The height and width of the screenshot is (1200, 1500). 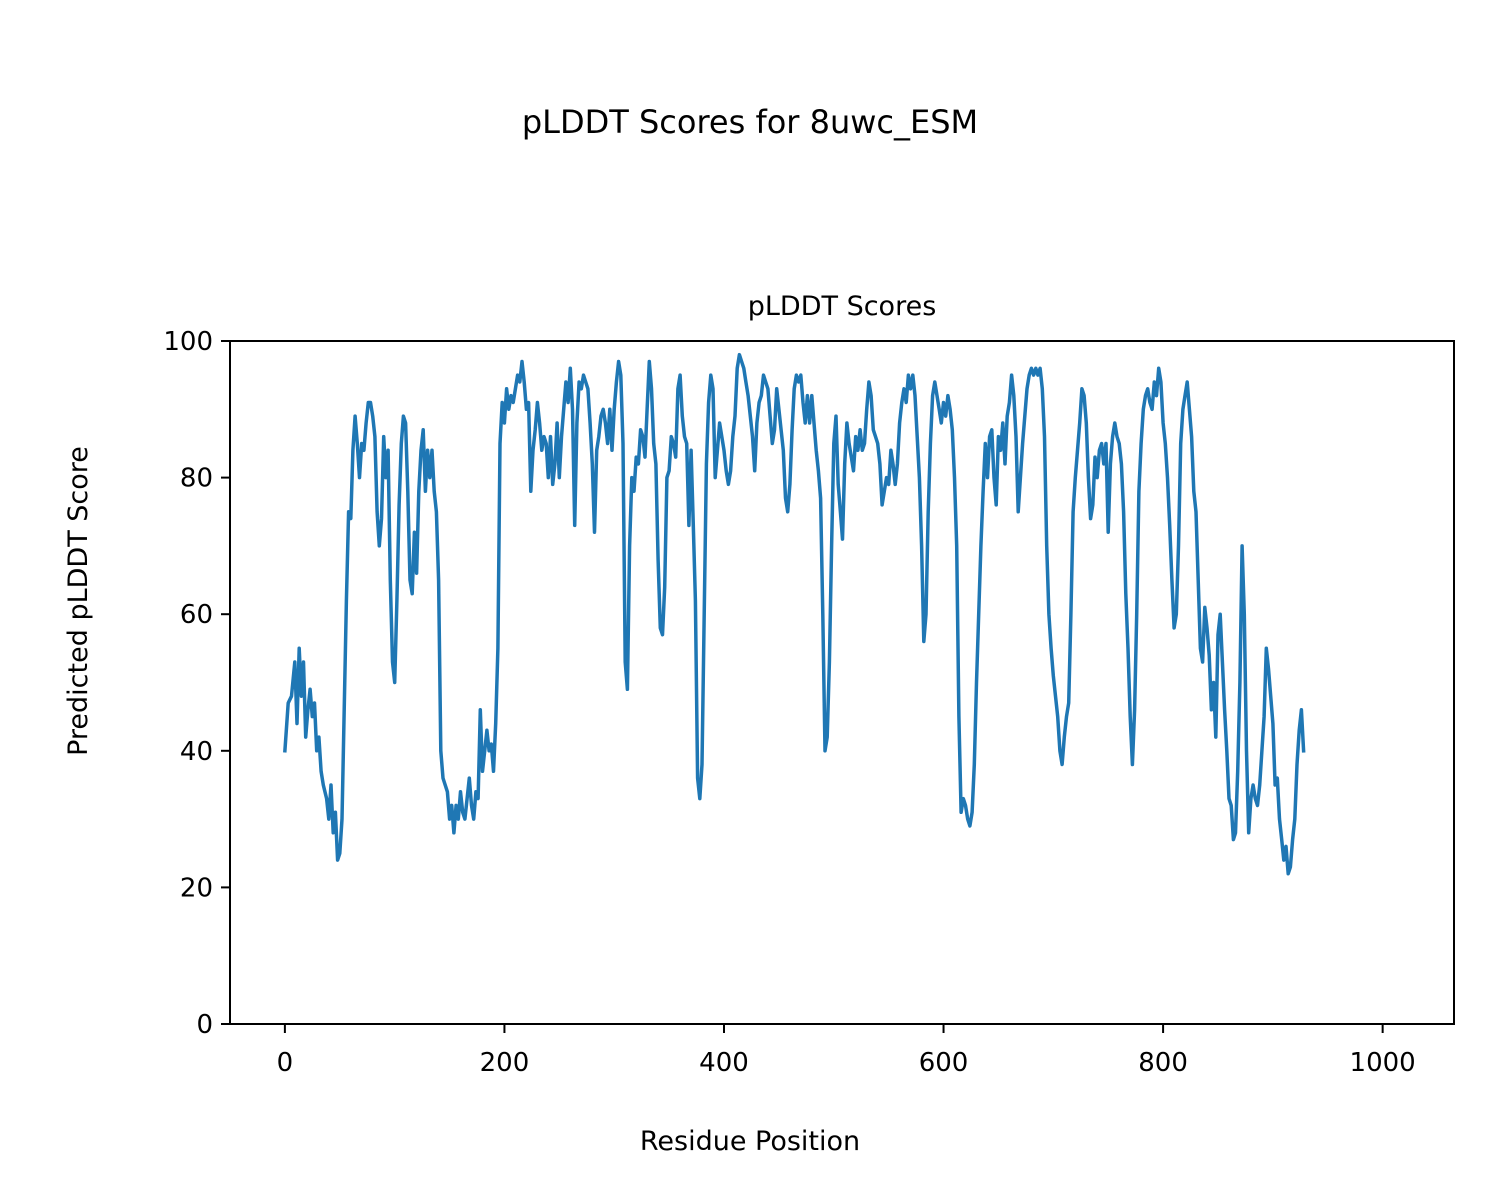 What do you see at coordinates (842, 306) in the screenshot?
I see `axes-title: pLDDT Scores` at bounding box center [842, 306].